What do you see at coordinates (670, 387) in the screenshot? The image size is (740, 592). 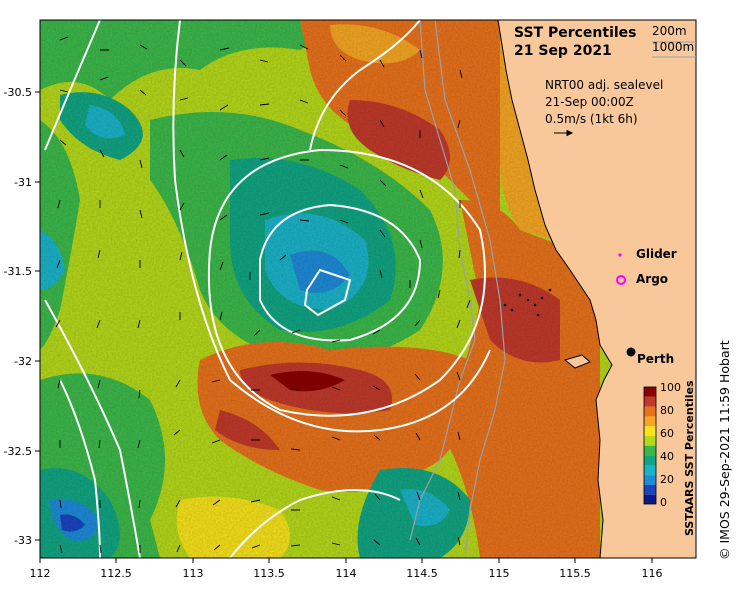 I see `colorbar-tick: 100` at bounding box center [670, 387].